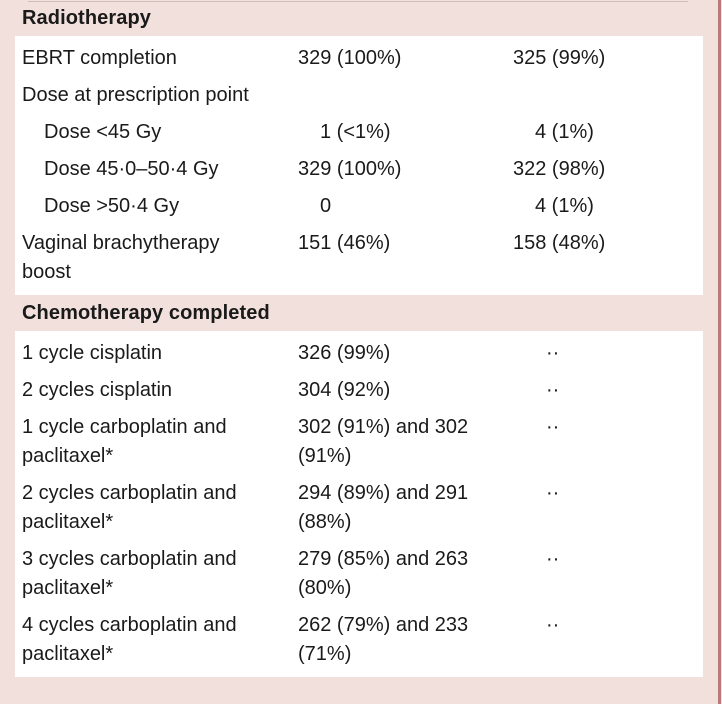 The image size is (722, 704). What do you see at coordinates (99, 58) in the screenshot?
I see `row-label: EBRT completion` at bounding box center [99, 58].